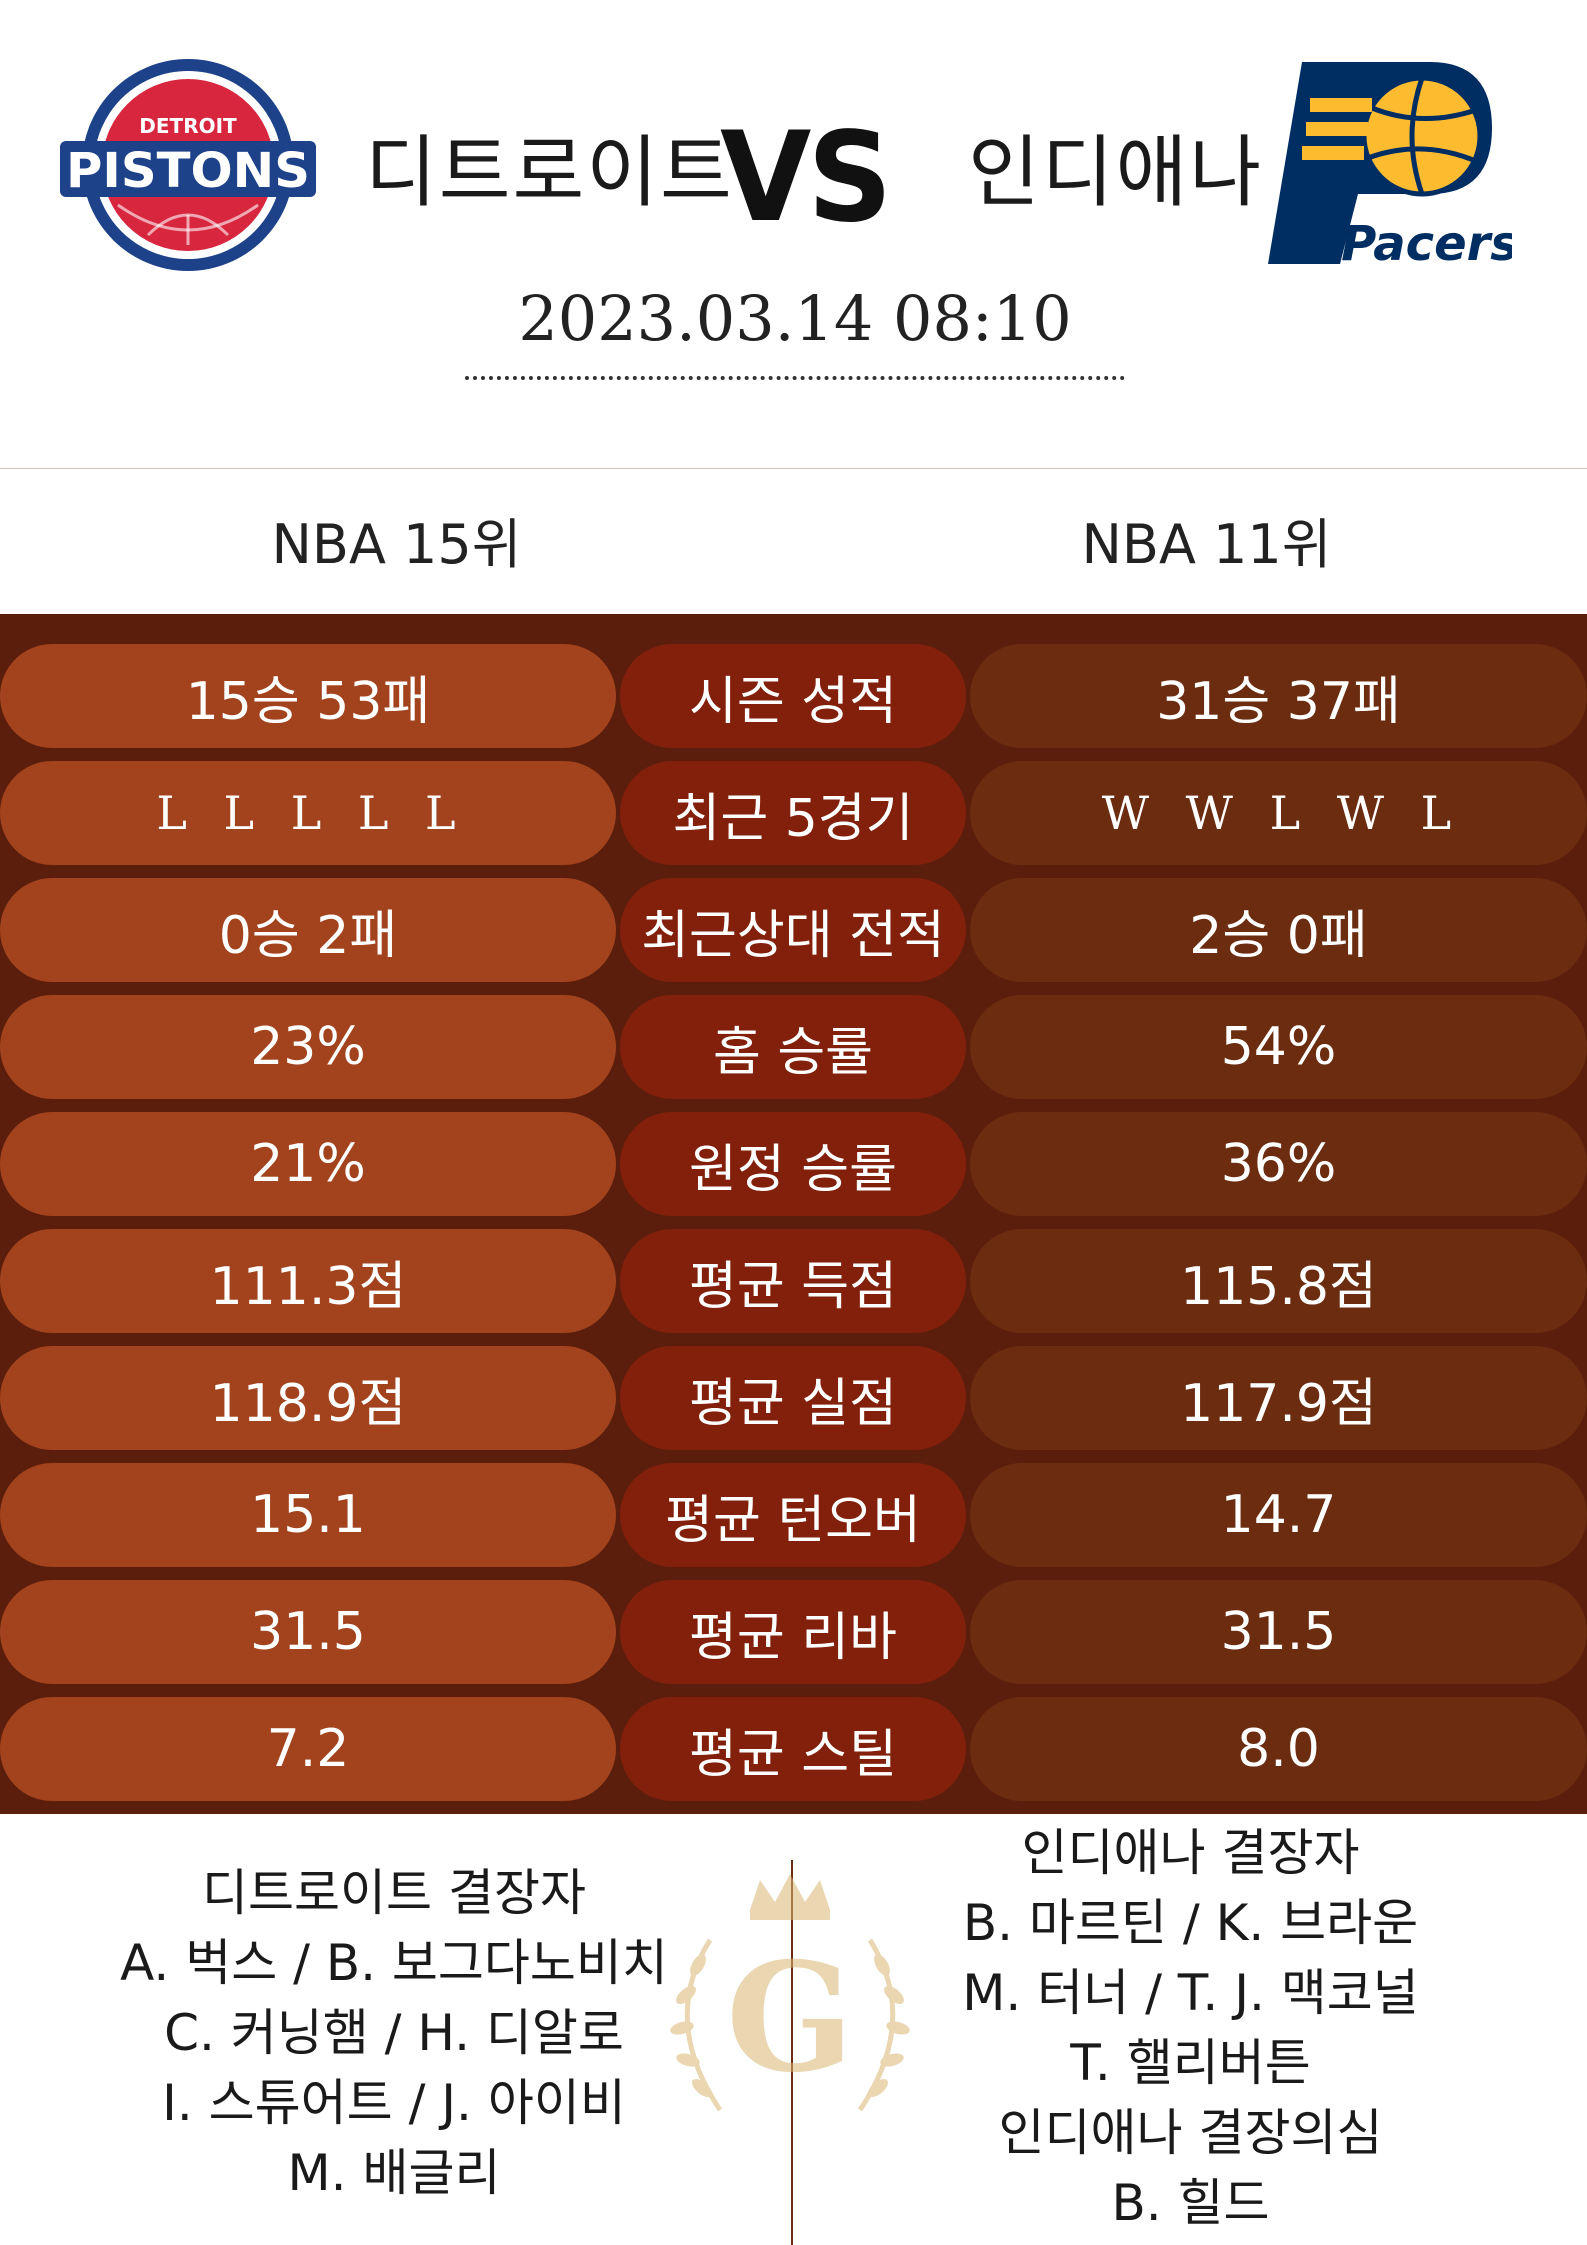  I want to click on home-absentee-line: M. 배글리, so click(394, 2173).